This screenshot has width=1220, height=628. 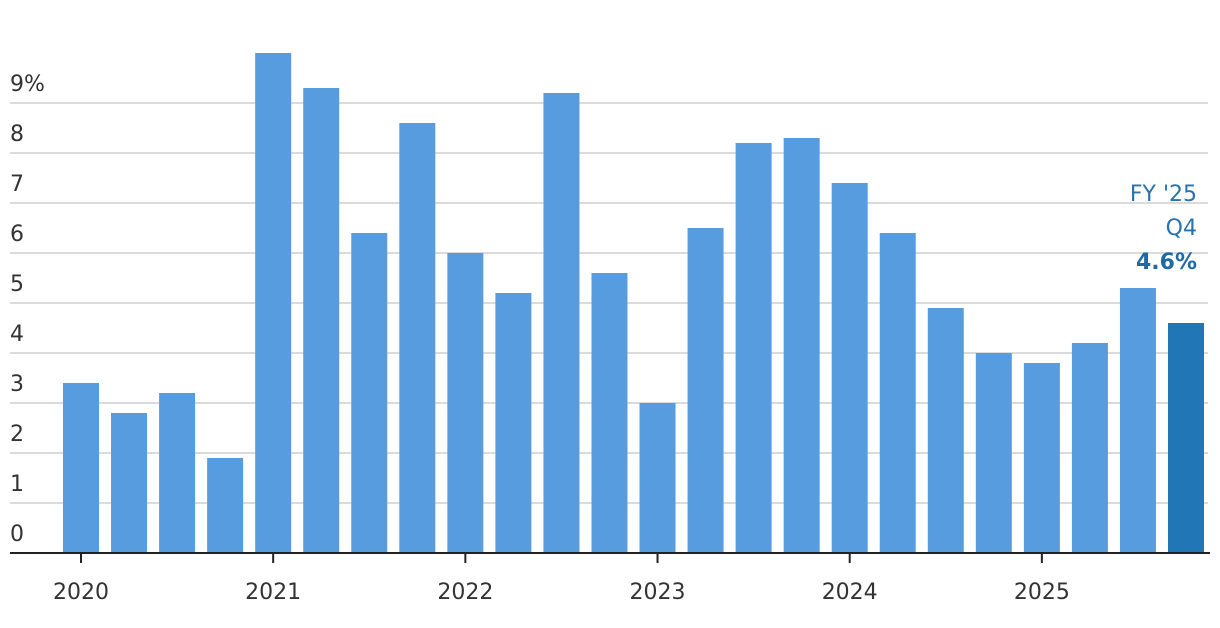 I want to click on y-tick-label: 4, so click(x=17, y=334).